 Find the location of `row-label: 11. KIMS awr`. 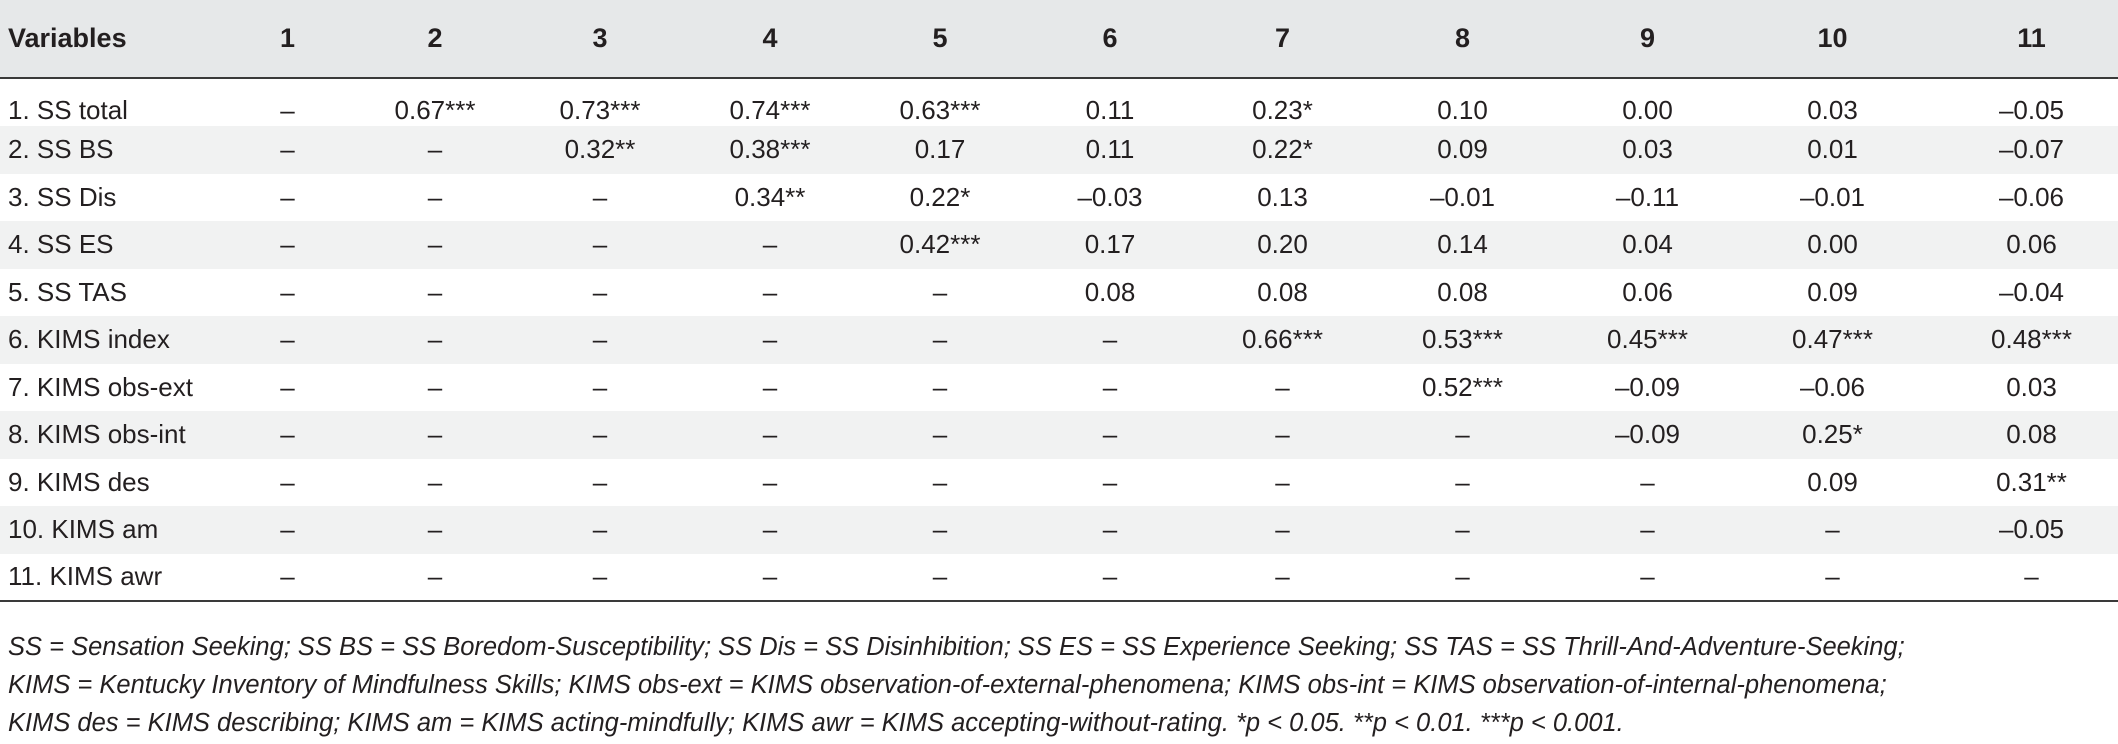

row-label: 11. KIMS awr is located at coordinates (85, 576).